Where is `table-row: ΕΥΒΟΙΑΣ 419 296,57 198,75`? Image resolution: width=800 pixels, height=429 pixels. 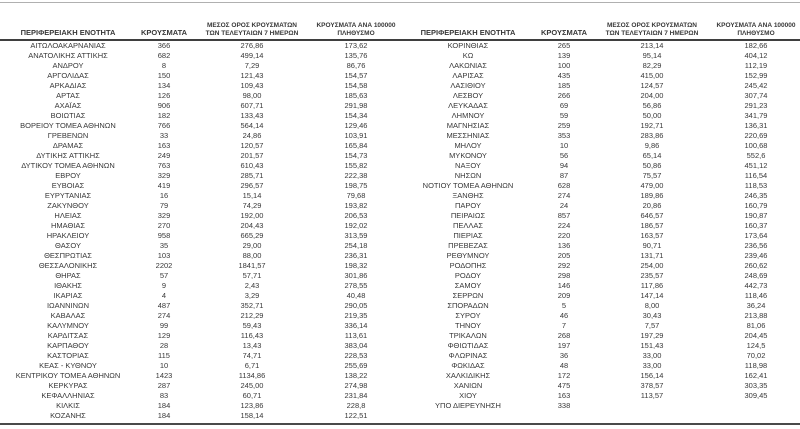
table-row: ΕΥΒΟΙΑΣ 419 296,57 198,75 is located at coordinates (200, 186).